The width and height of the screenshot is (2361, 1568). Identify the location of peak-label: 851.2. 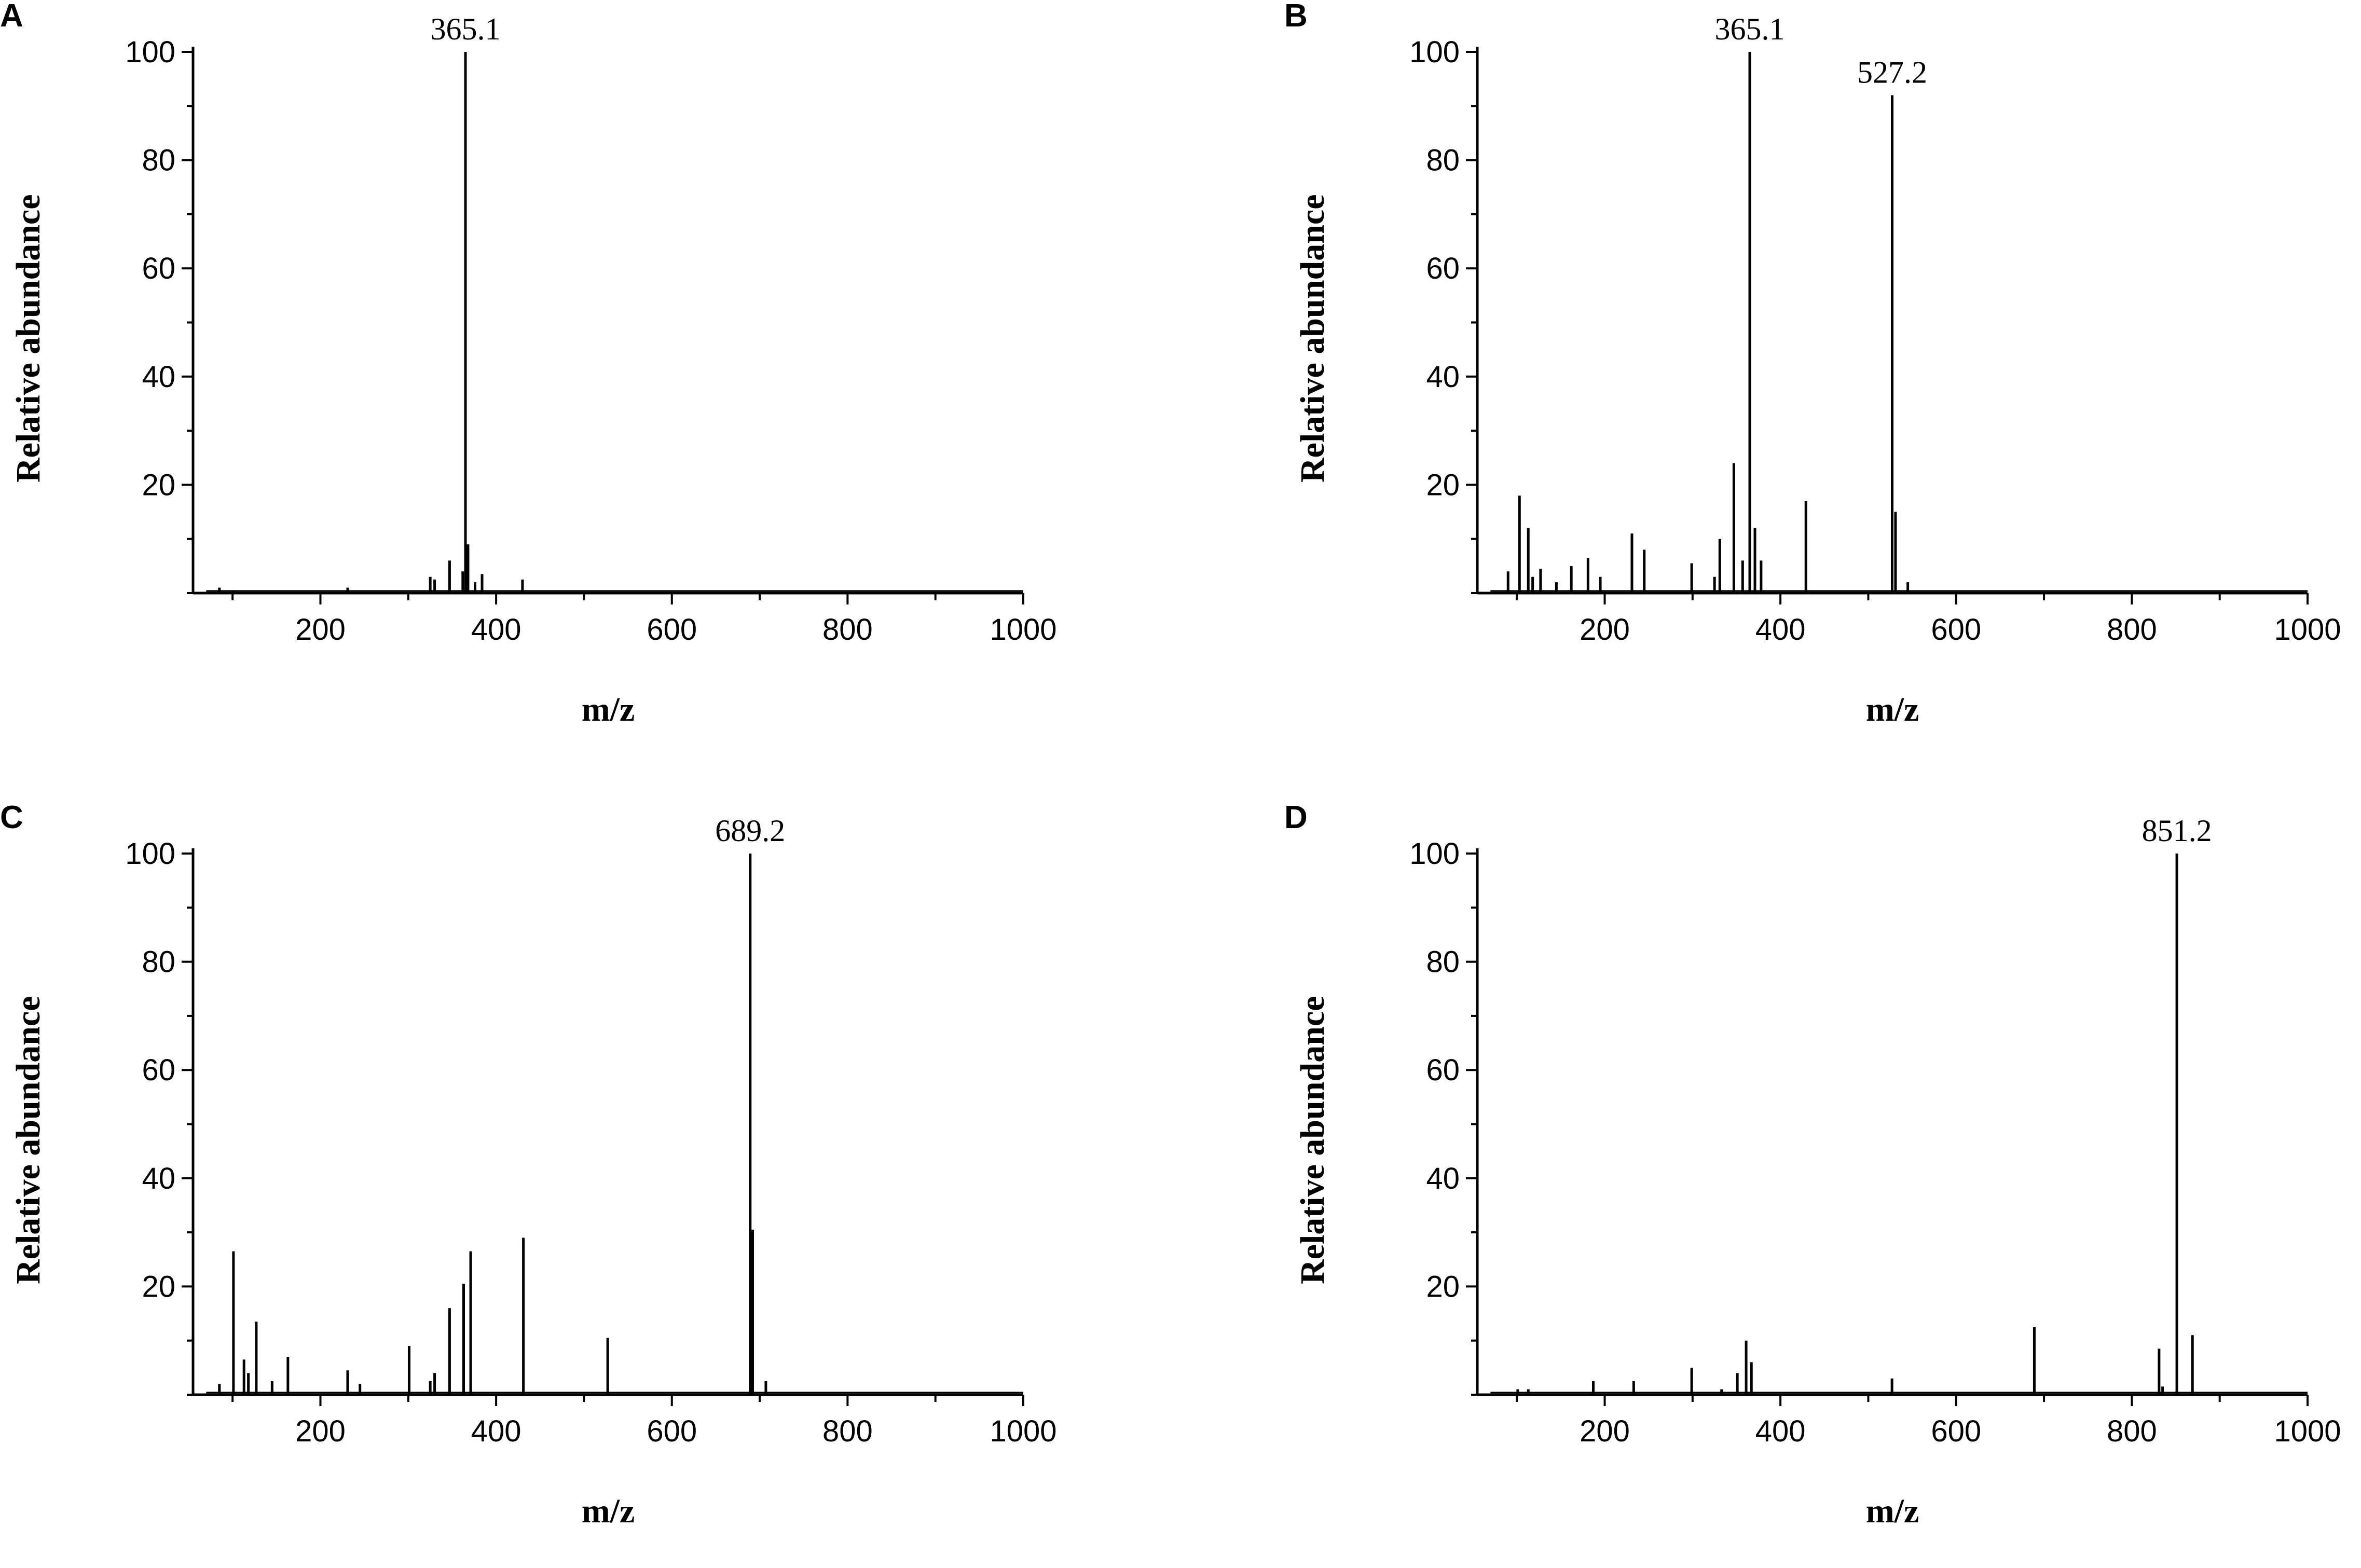
(2177, 831).